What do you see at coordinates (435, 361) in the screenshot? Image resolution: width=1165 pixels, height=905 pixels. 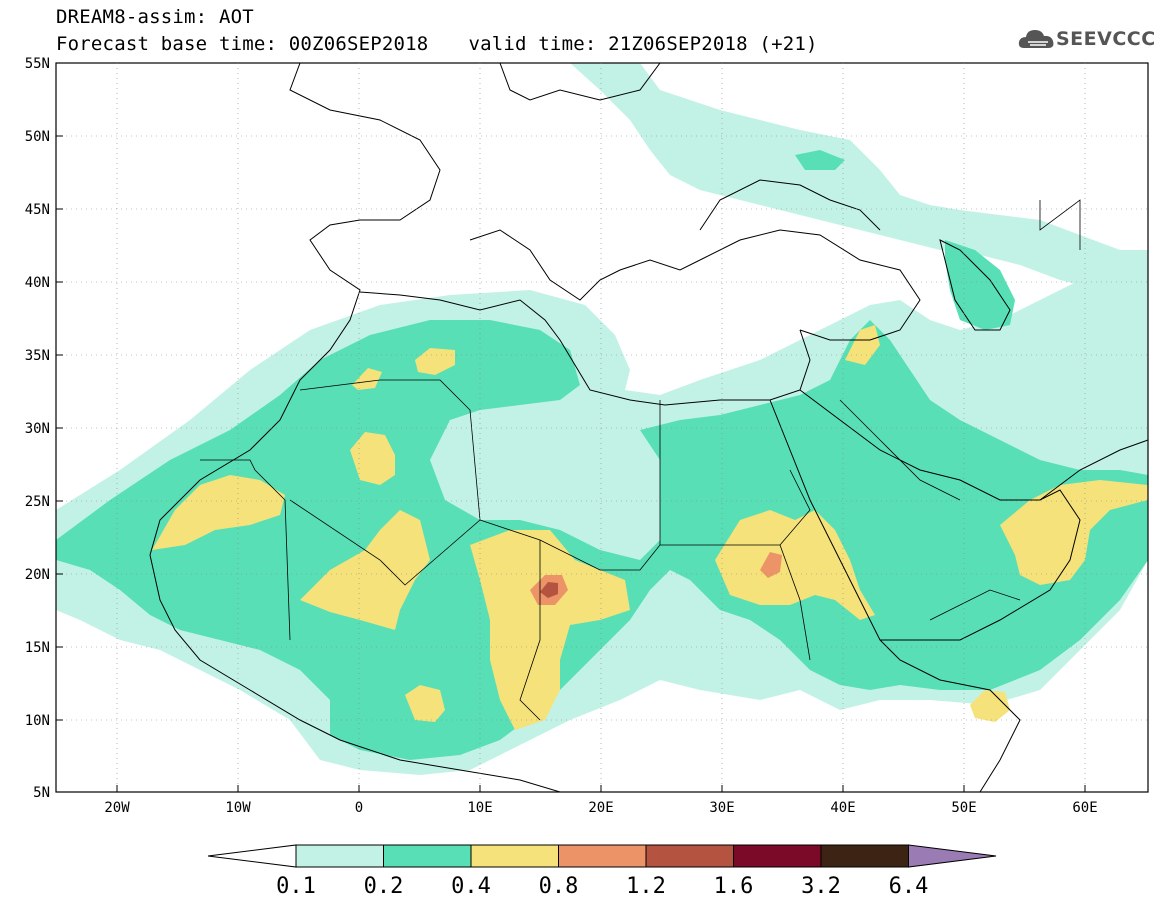 I see `aot-level-0.4-tunisia` at bounding box center [435, 361].